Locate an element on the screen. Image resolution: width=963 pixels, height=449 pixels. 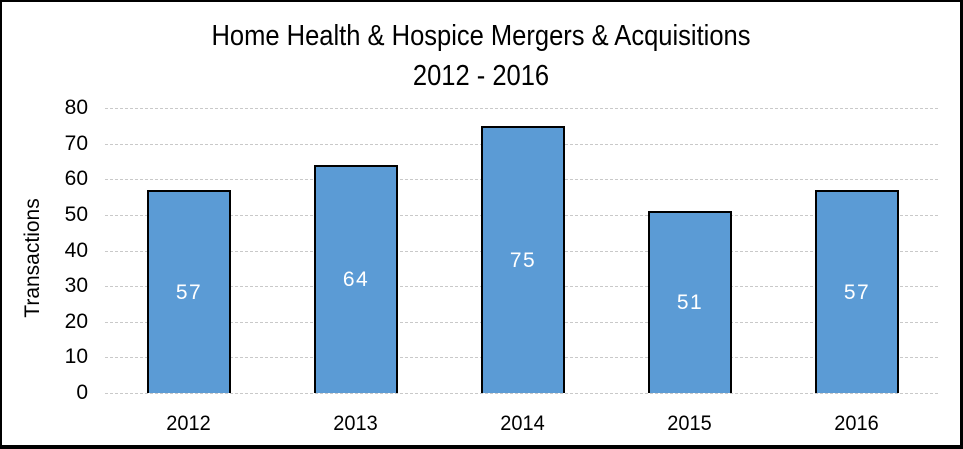
bar-2015: 51 is located at coordinates (690, 302).